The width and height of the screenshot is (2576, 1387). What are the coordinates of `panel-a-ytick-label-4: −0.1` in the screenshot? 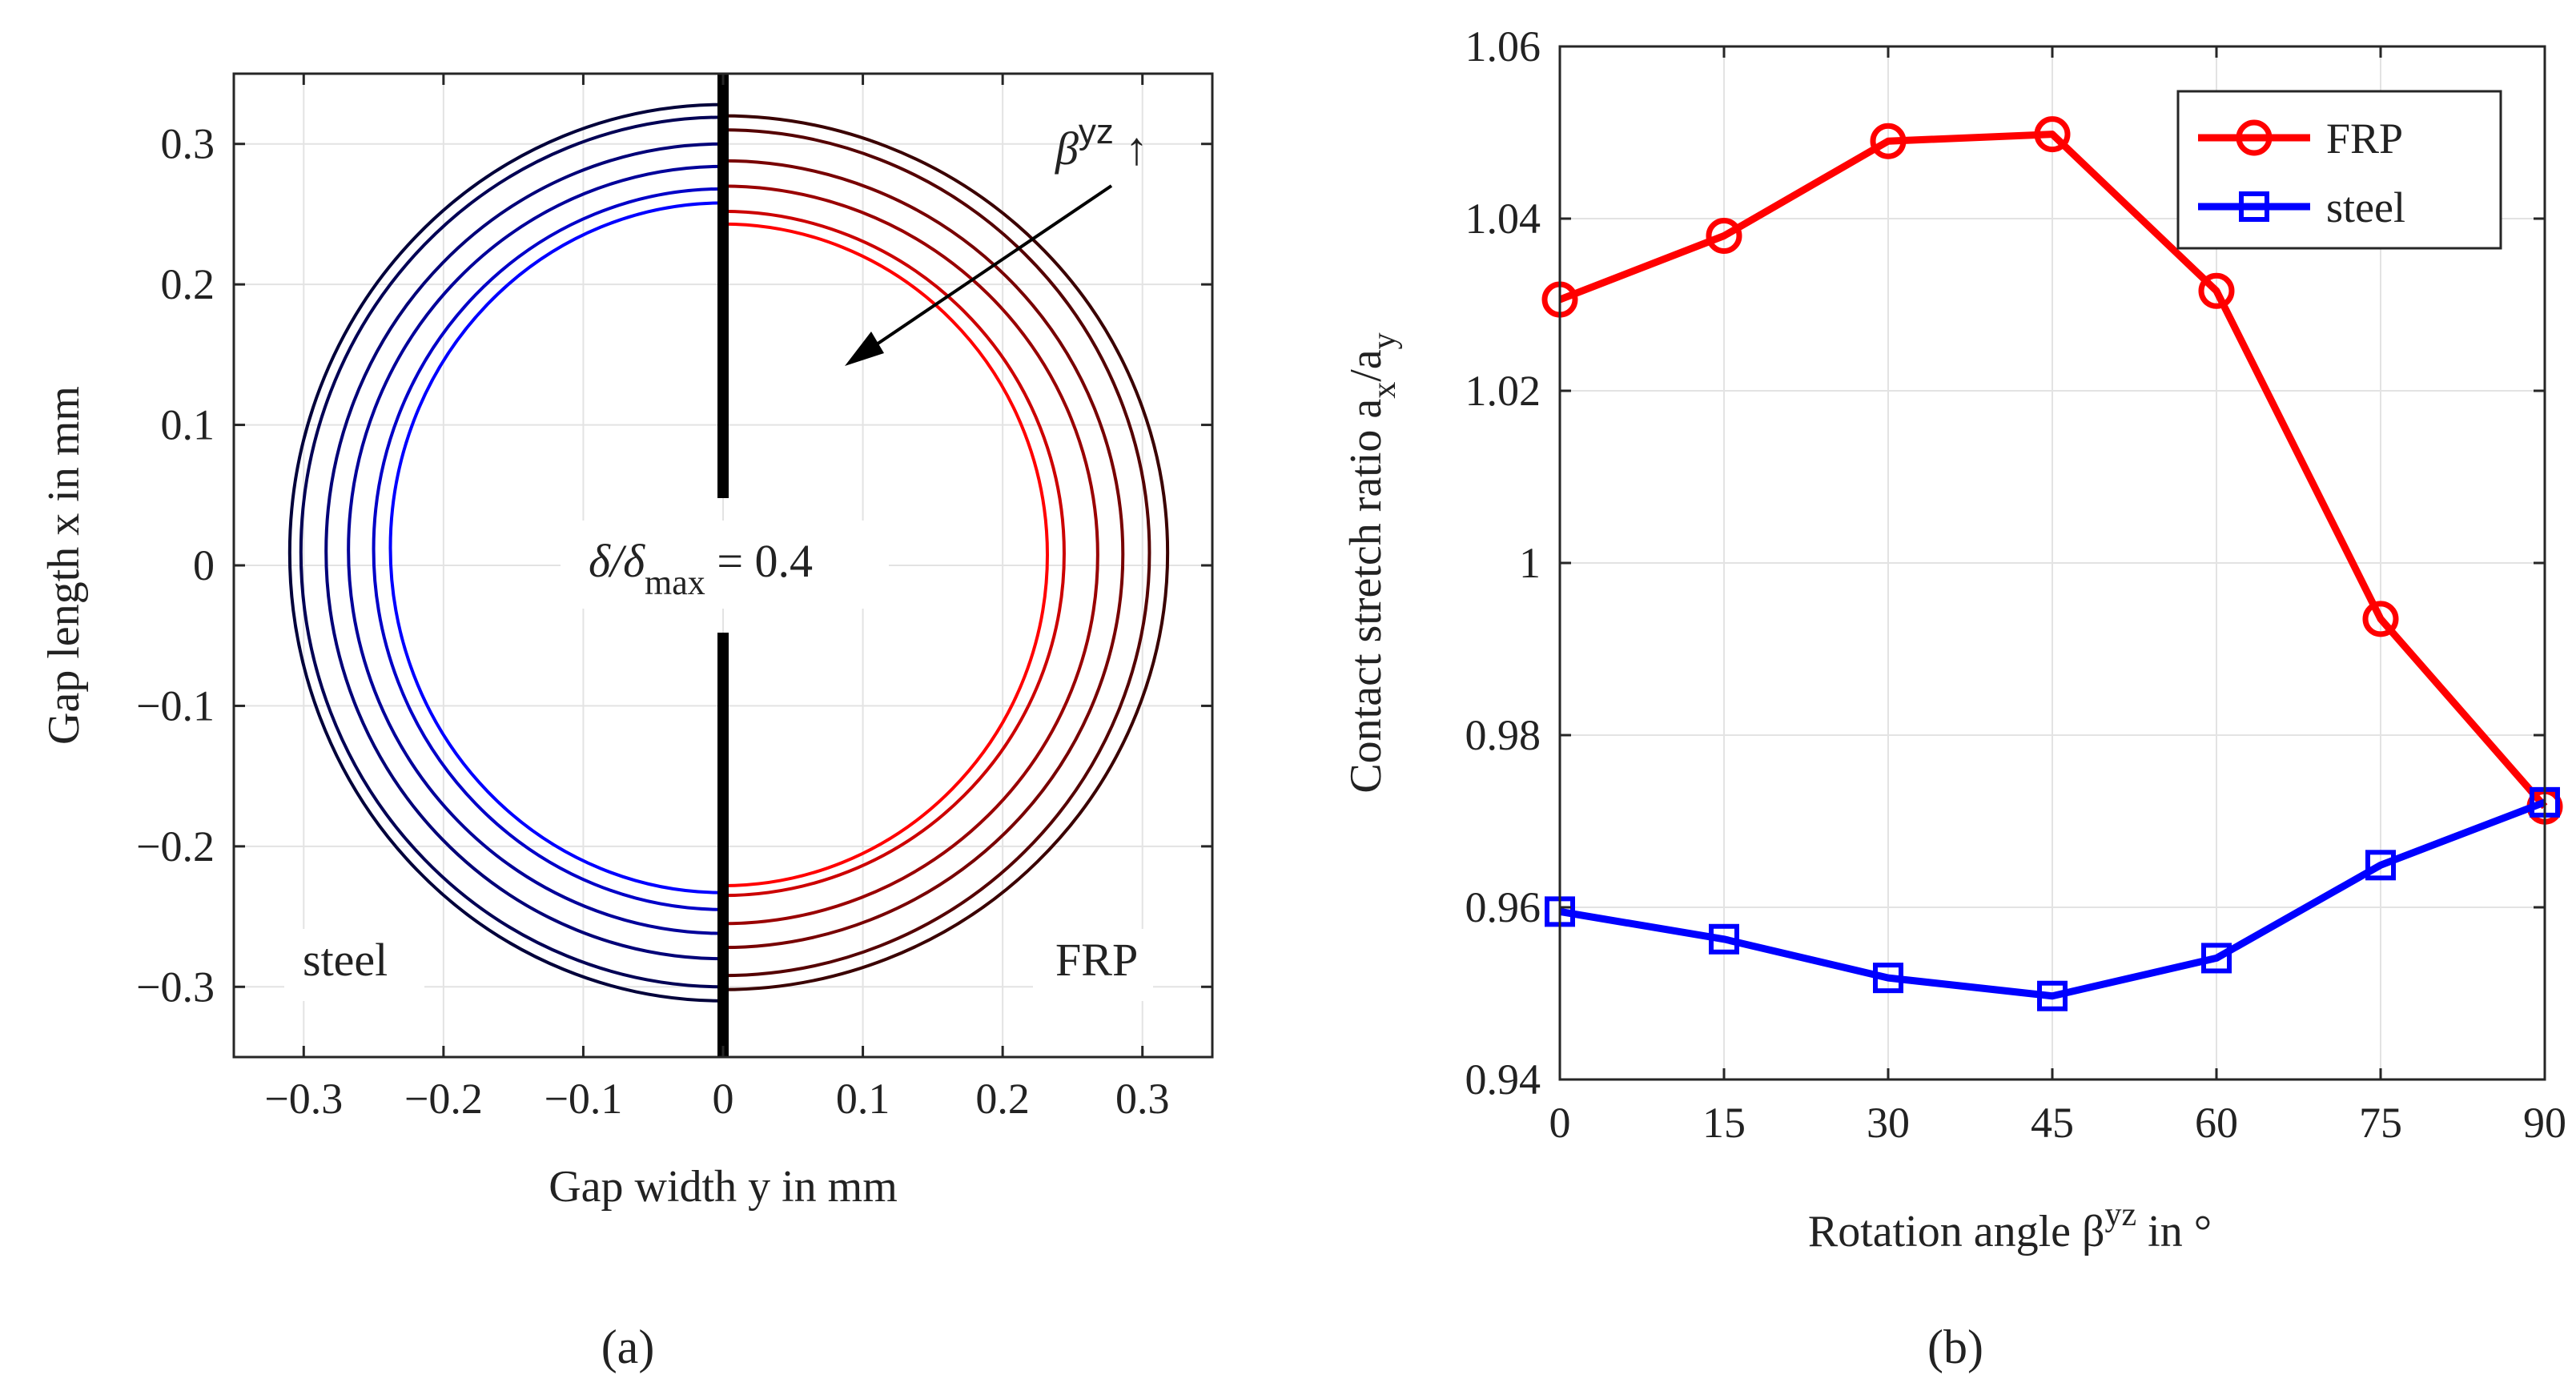 It's located at (175, 705).